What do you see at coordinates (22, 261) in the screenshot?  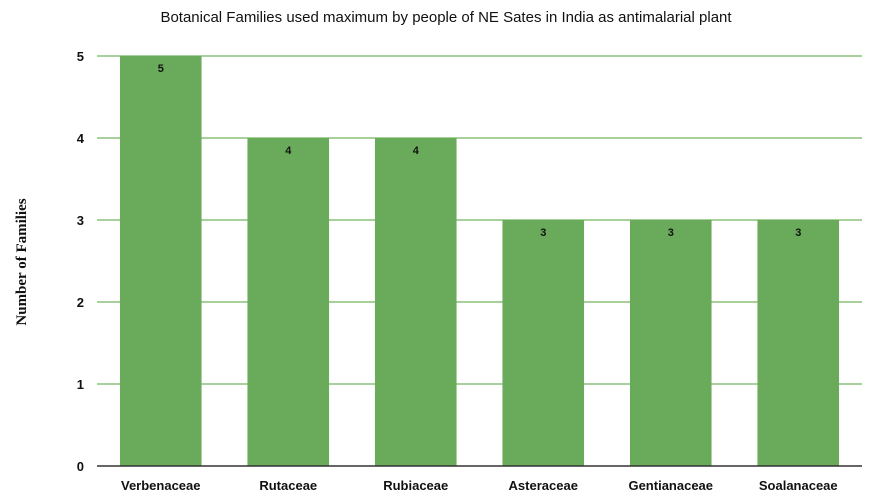 I see `y-axis-label: Number of Families` at bounding box center [22, 261].